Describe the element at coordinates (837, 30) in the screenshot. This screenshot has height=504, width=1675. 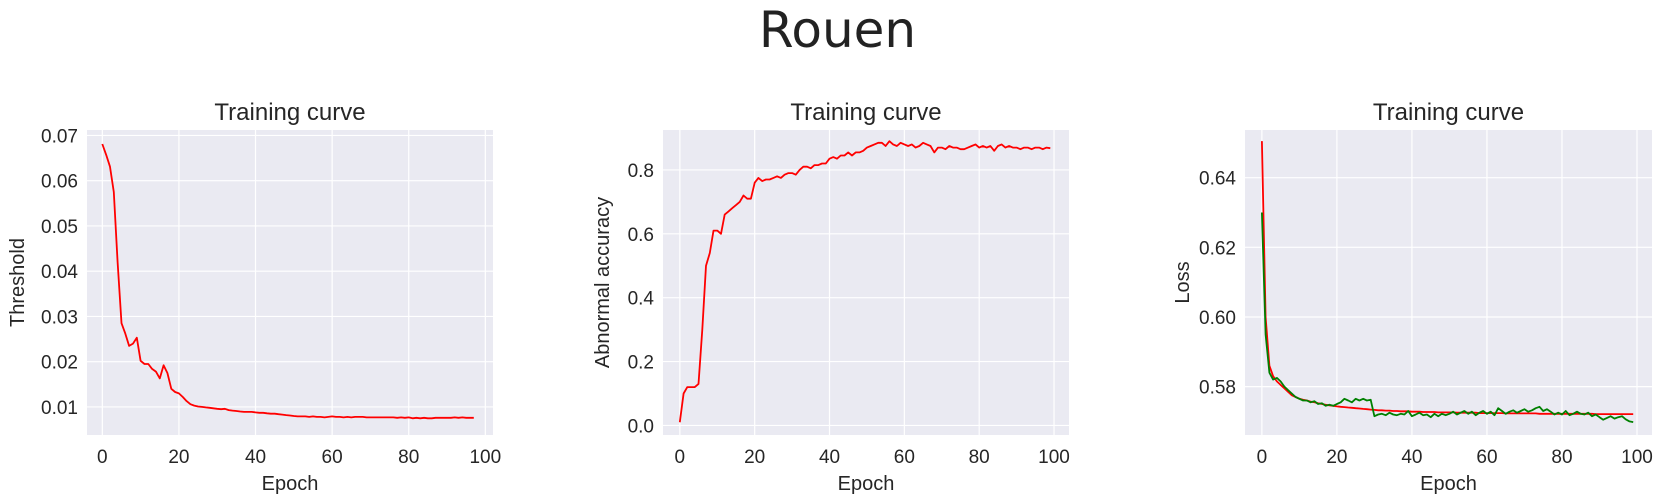
I see `figure-suptitle: Rouen` at that location.